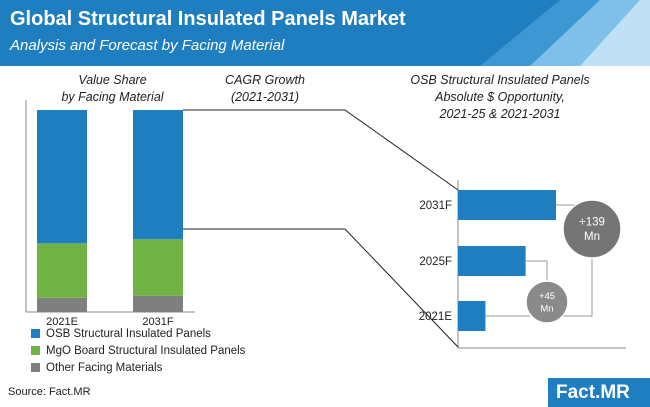 The image size is (650, 407). I want to click on bubble-2021-2025-label: Mn, so click(546, 308).